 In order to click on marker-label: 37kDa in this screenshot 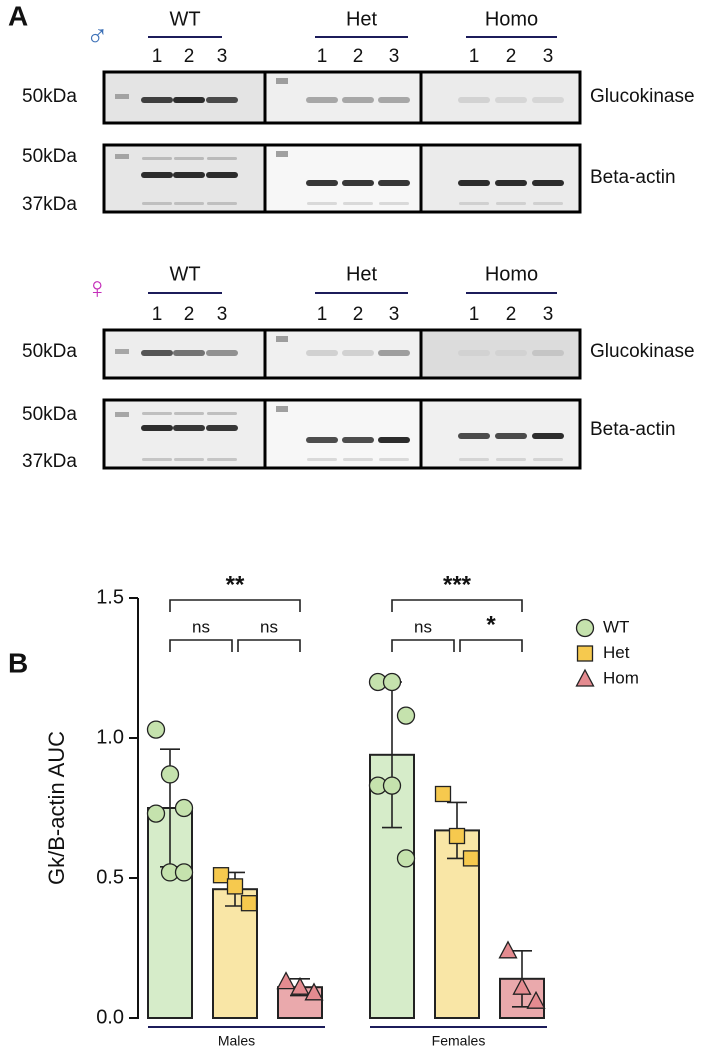, I will do `click(49, 461)`.